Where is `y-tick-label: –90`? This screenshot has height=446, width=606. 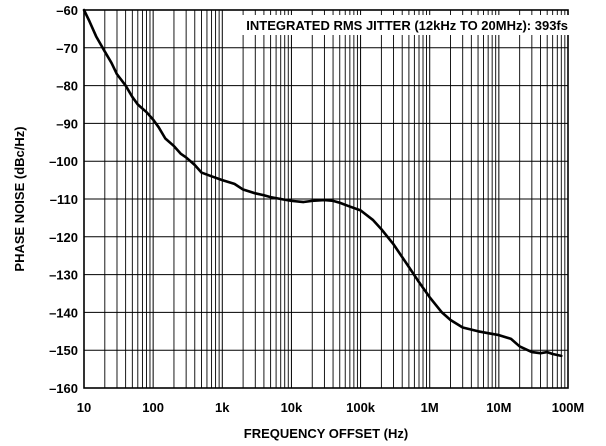 y-tick-label: –90 is located at coordinates (67, 123).